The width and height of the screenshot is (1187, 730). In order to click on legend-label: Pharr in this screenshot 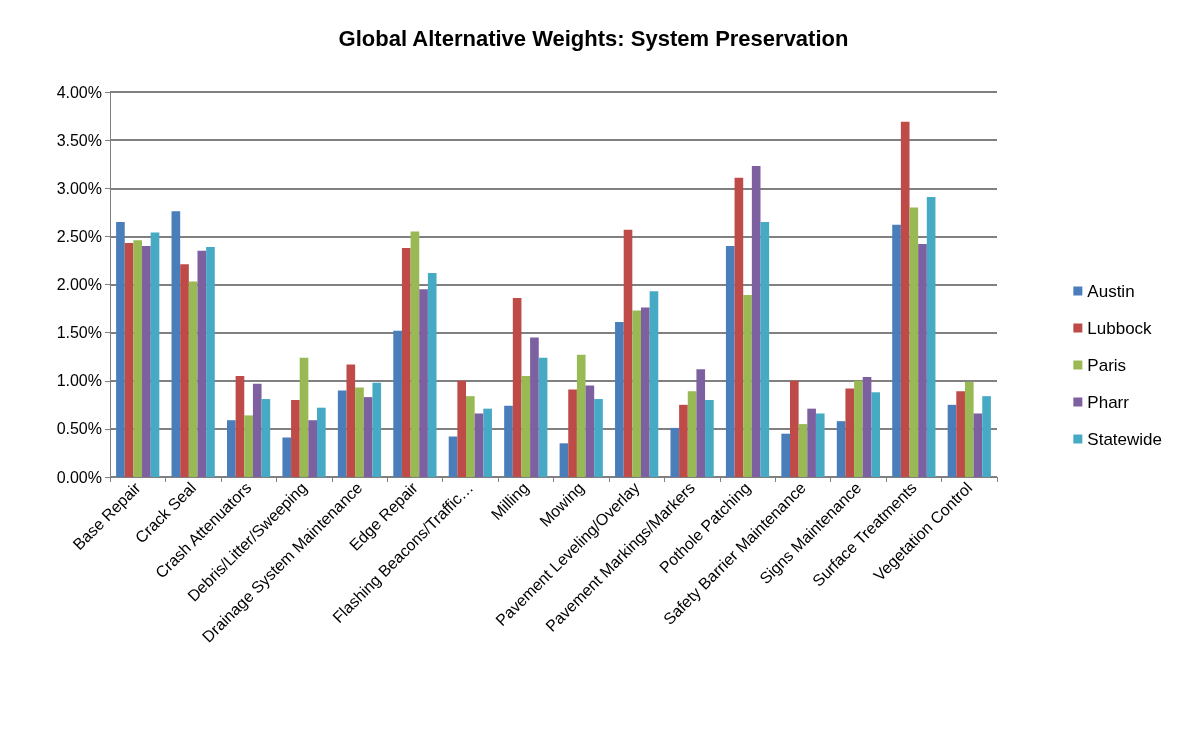, I will do `click(1108, 402)`.